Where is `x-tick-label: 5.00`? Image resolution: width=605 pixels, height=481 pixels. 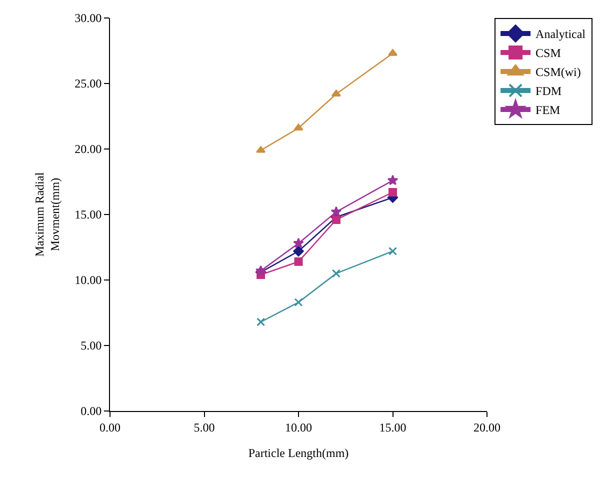
x-tick-label: 5.00 is located at coordinates (204, 427).